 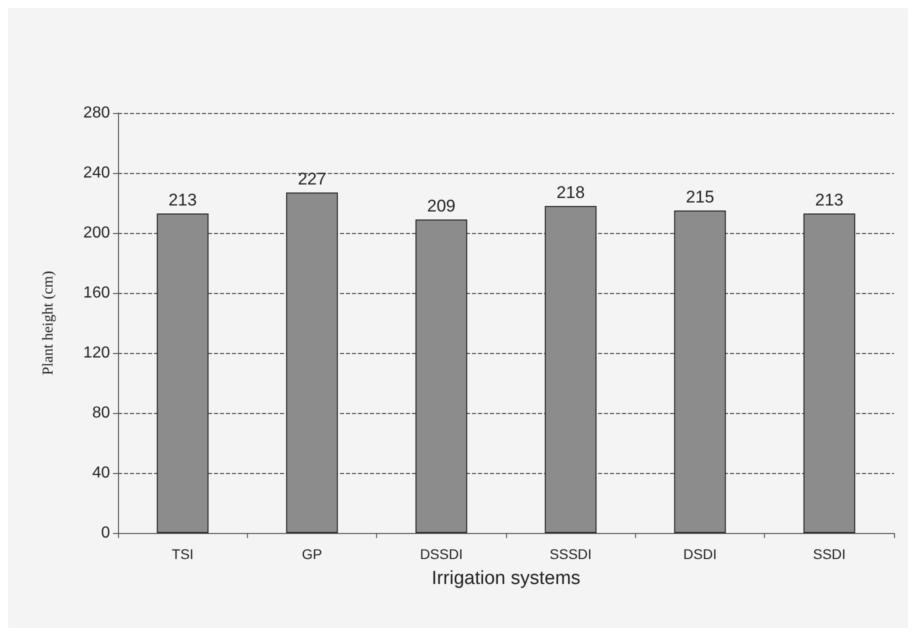 I want to click on data-label: 218, so click(x=570, y=192).